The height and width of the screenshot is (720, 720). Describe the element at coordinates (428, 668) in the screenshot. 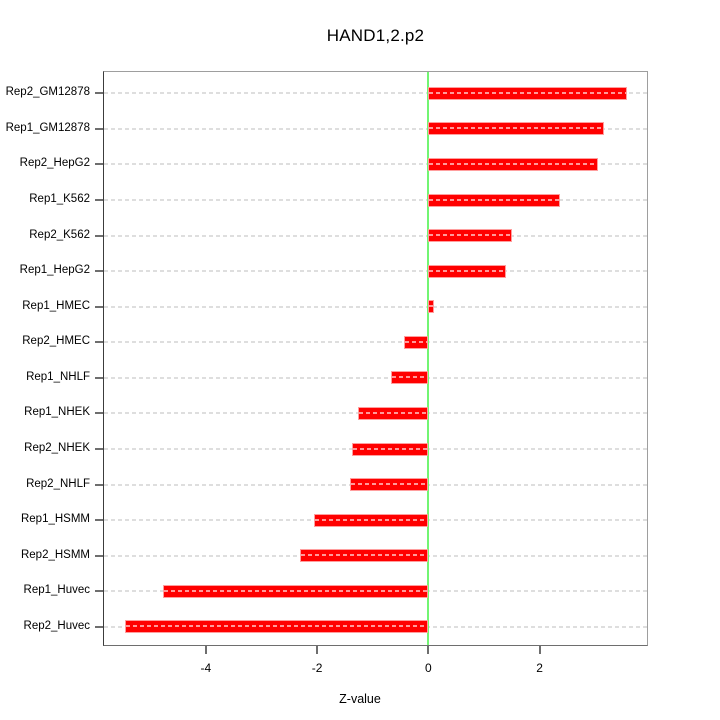

I see `x-axis-tick-label: 0` at that location.